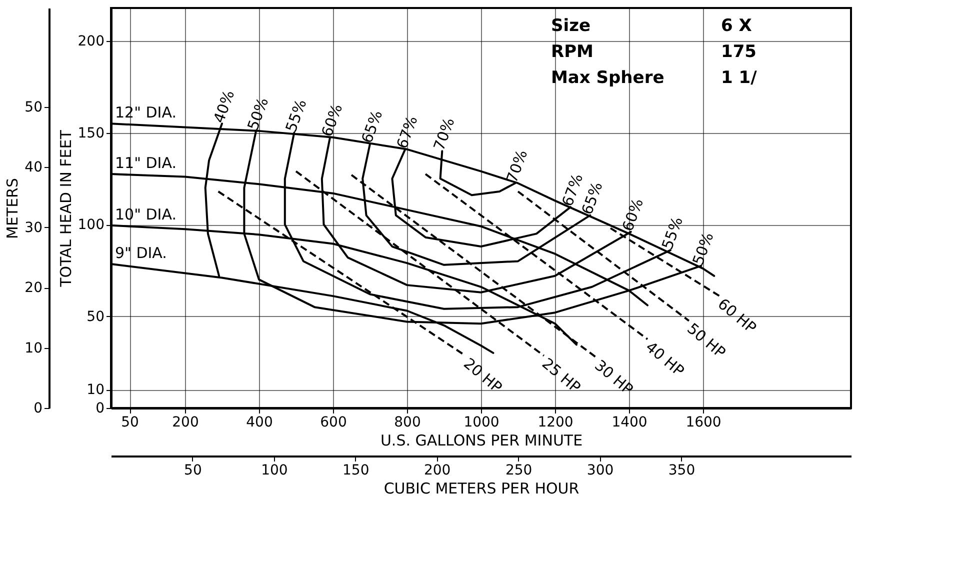 This screenshot has height=572, width=954. What do you see at coordinates (33, 228) in the screenshot?
I see `y2-tick-label: 30` at bounding box center [33, 228].